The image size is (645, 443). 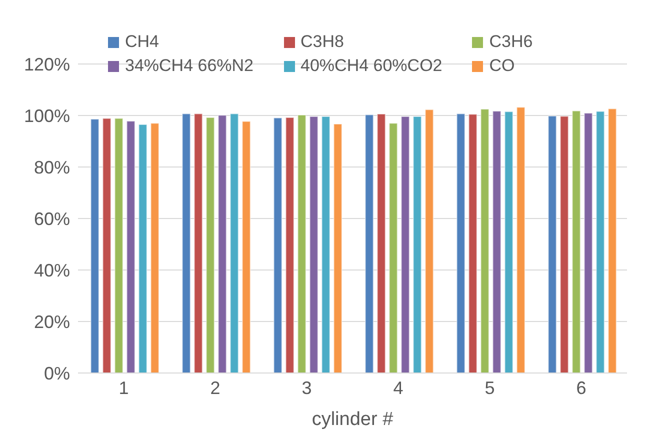 I want to click on x-tick-label: 1, so click(x=123, y=388).